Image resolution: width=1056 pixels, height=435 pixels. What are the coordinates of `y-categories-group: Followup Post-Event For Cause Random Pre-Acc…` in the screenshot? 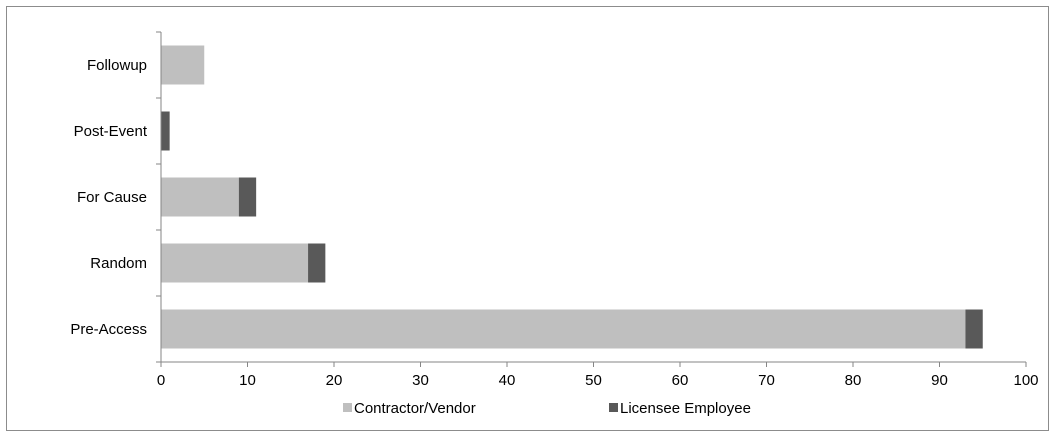 It's located at (109, 197).